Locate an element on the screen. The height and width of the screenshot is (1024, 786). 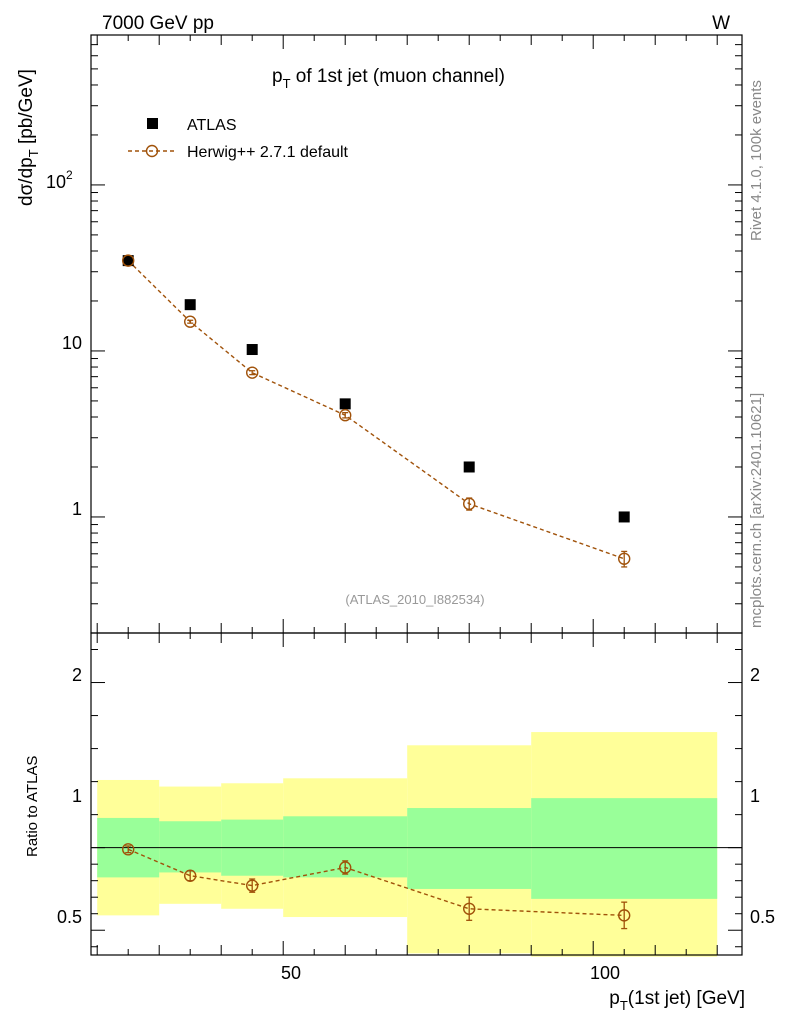
ytick-label-100: 102 is located at coordinates (59, 180).